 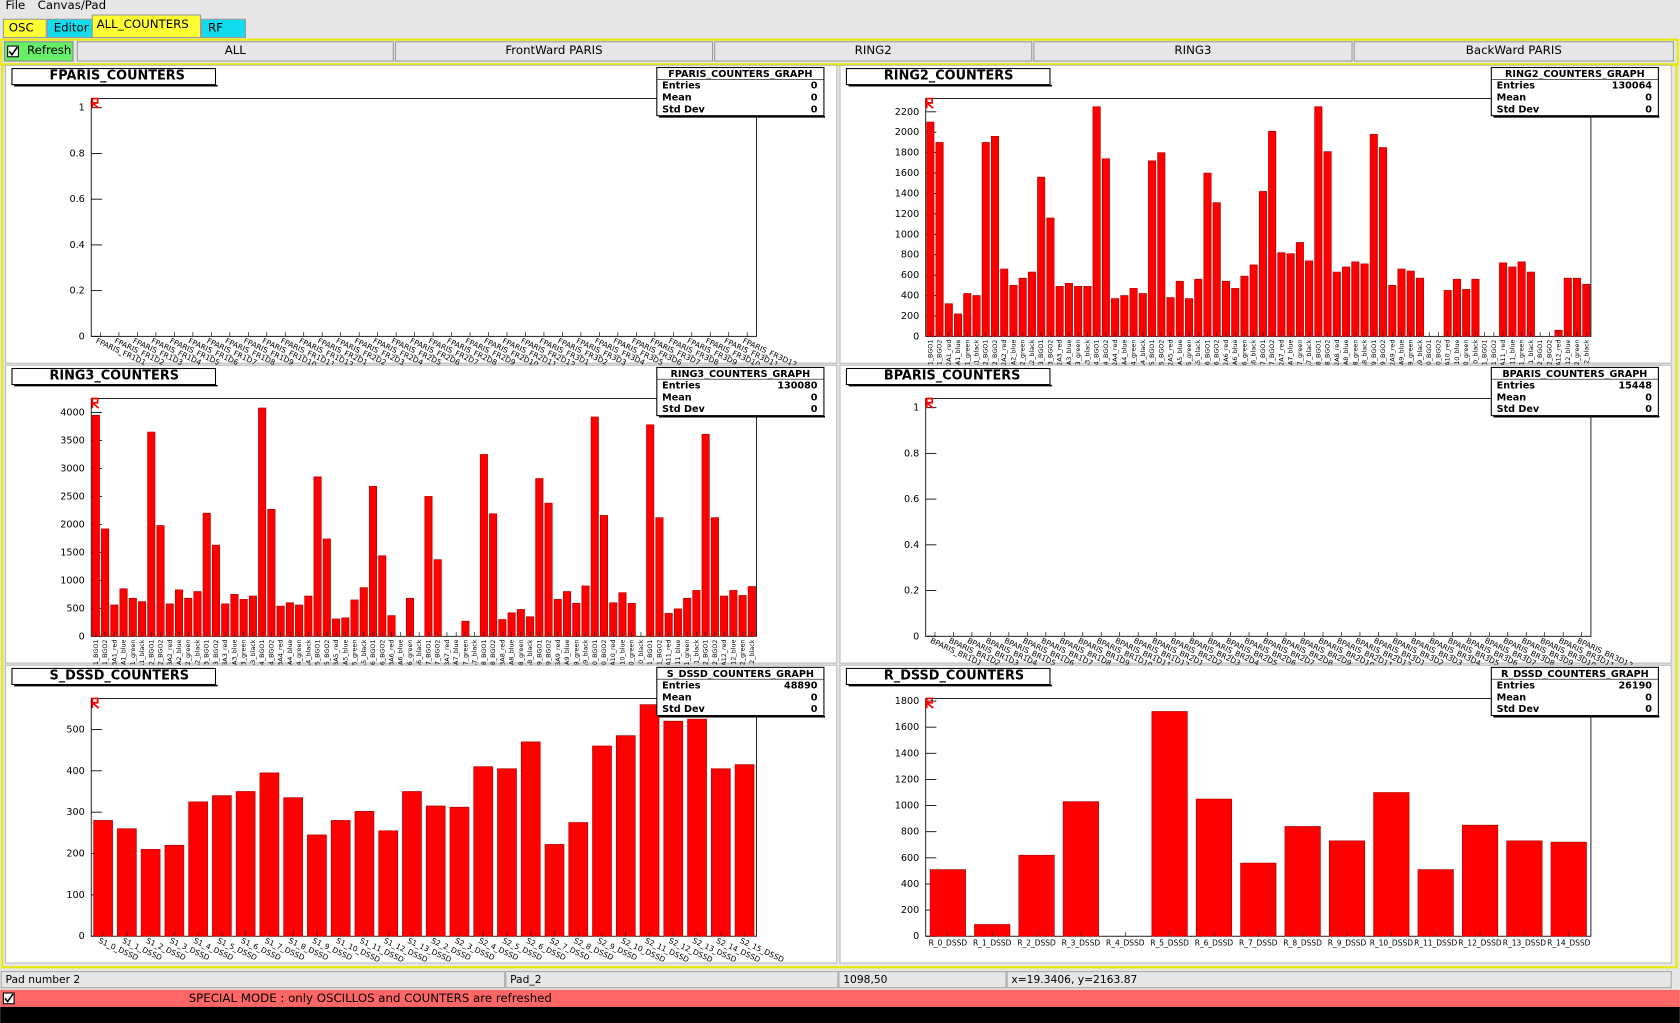 I want to click on x-tick-label: R2A10_red, so click(x=1448, y=357).